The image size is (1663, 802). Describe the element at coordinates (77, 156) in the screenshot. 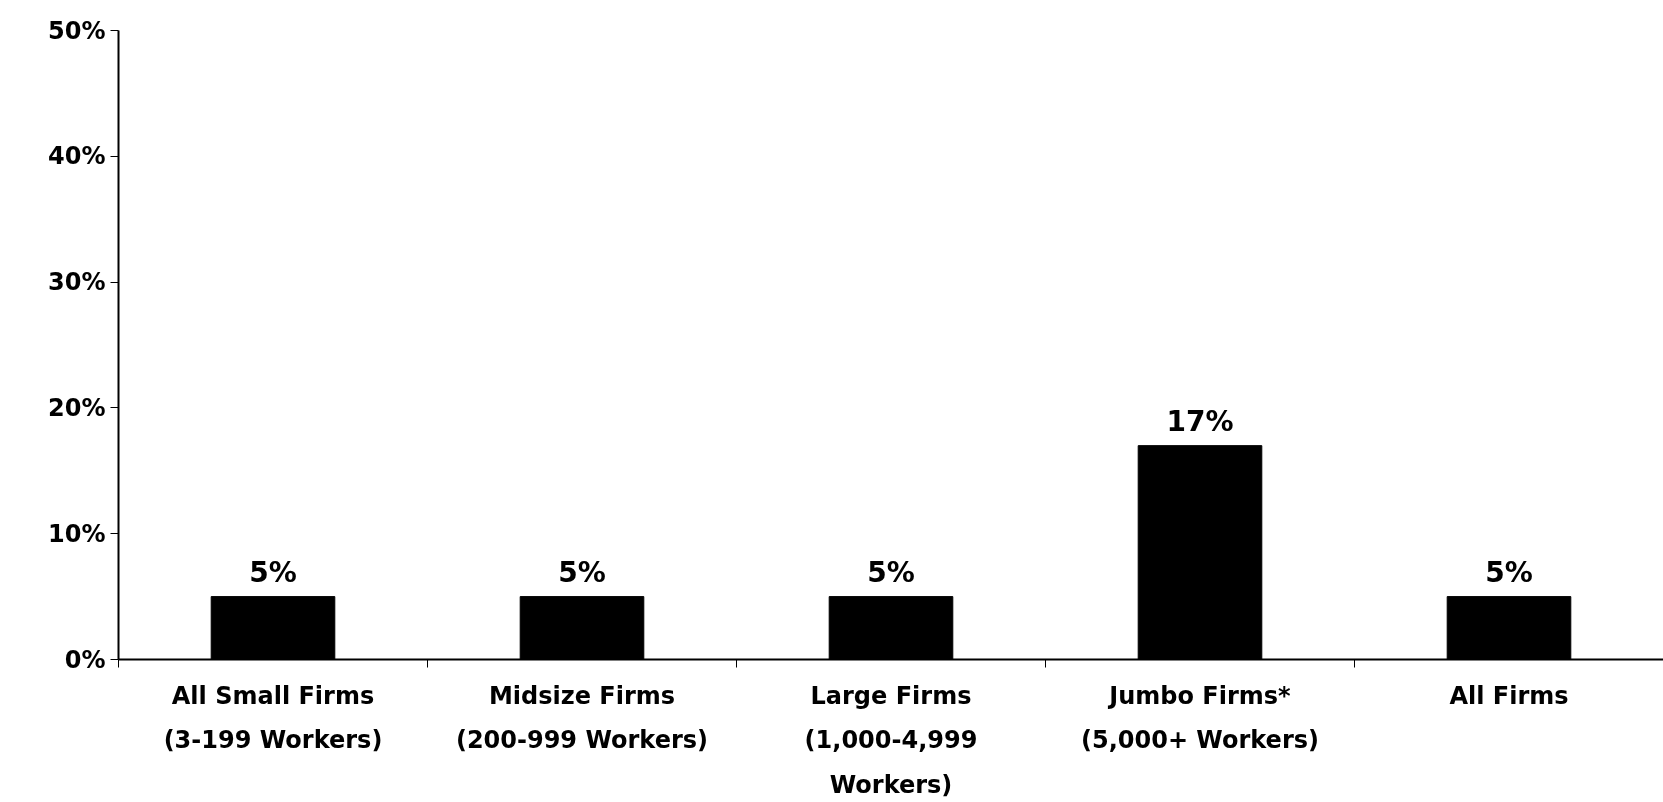

I see `y-tick-label: 40%` at that location.